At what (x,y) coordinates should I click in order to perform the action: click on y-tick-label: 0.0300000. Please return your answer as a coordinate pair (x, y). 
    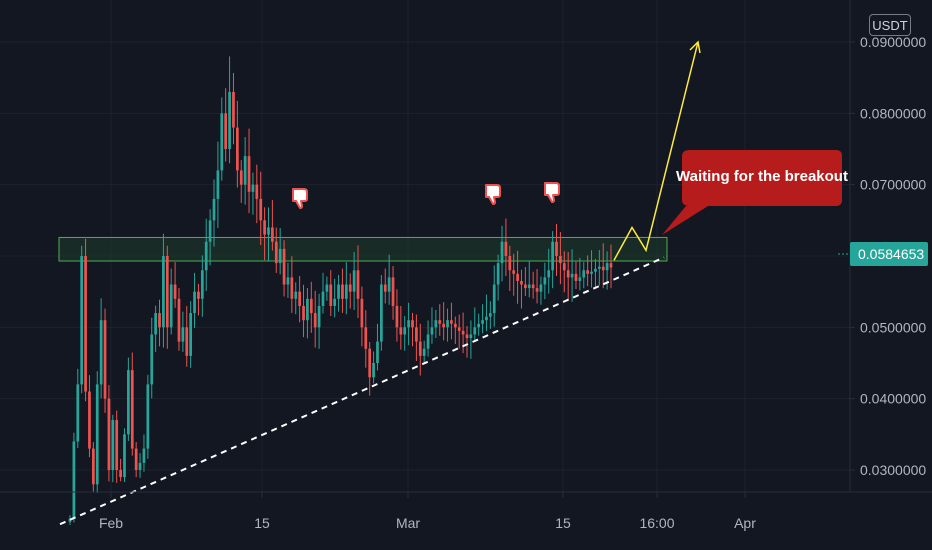
    Looking at the image, I should click on (893, 470).